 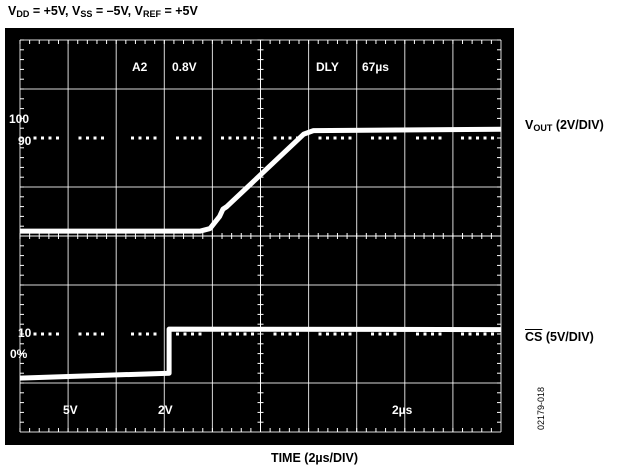 I want to click on ch2-scale: 2V, so click(x=165, y=410).